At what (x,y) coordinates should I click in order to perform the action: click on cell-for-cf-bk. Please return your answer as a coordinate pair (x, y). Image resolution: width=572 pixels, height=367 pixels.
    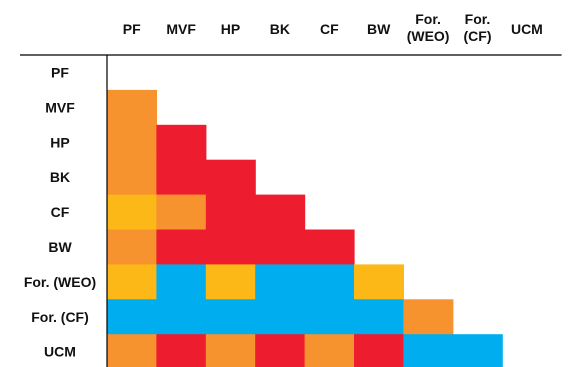
    Looking at the image, I should click on (280, 317).